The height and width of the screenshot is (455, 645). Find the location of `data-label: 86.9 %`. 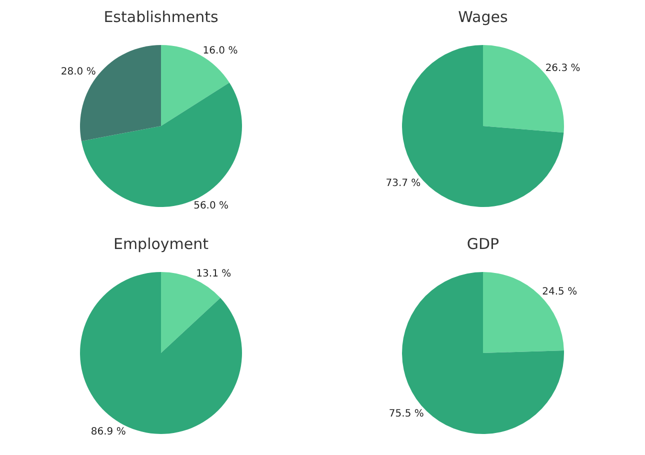

data-label: 86.9 % is located at coordinates (108, 432).